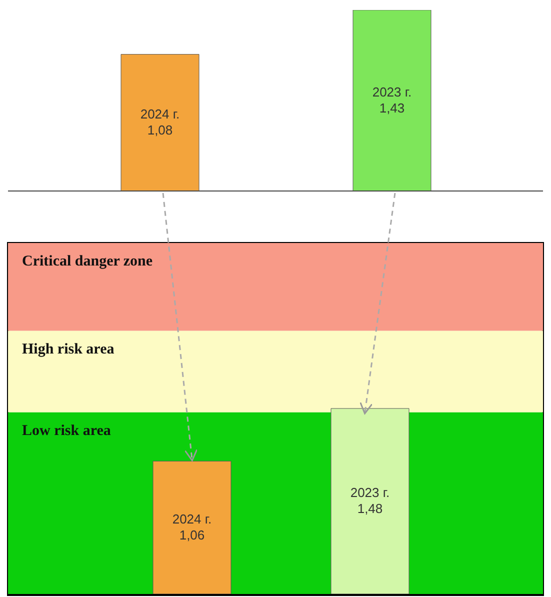  I want to click on data-label: 1,48, so click(370, 508).